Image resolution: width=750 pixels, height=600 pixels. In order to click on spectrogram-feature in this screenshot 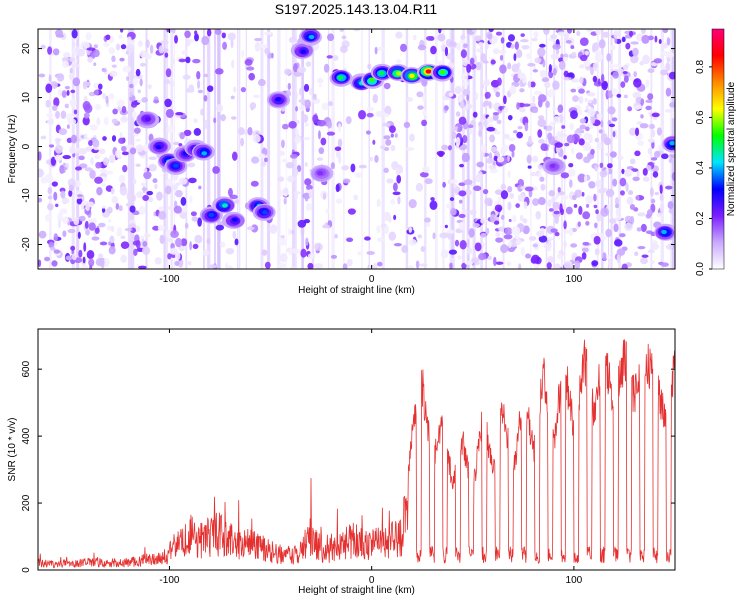, I will do `click(176, 165)`.